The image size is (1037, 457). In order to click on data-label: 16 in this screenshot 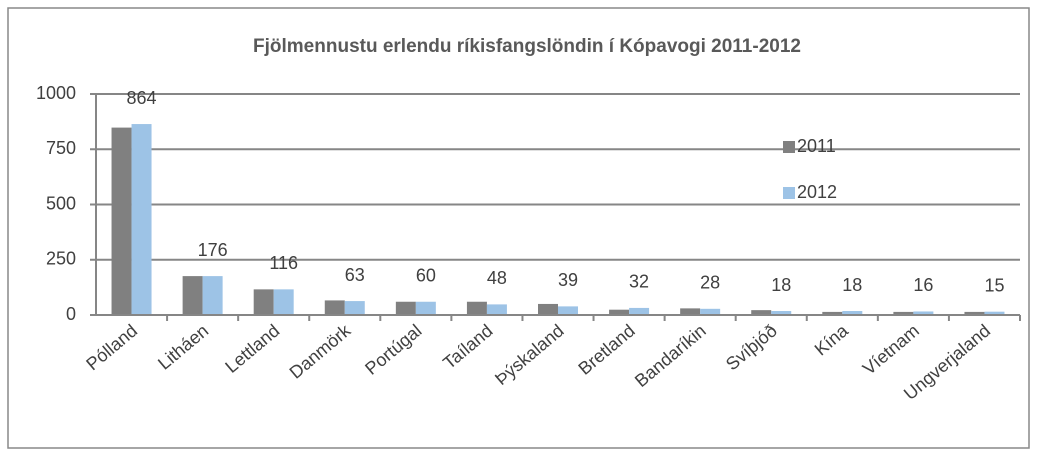, I will do `click(923, 285)`.